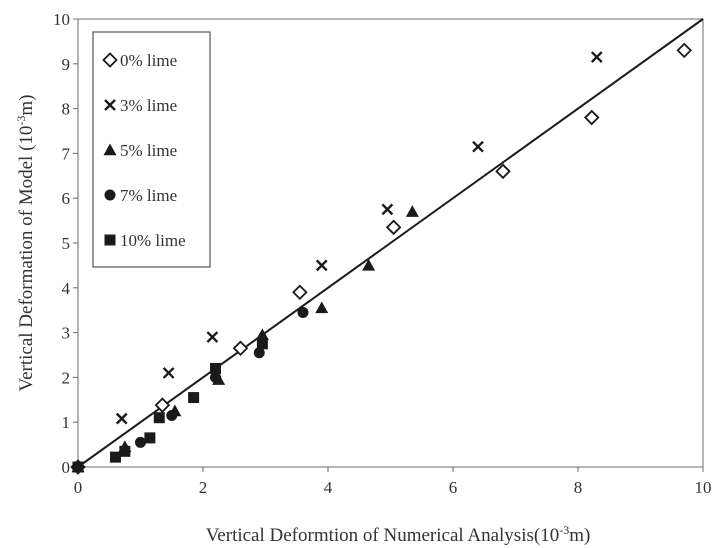  Describe the element at coordinates (110, 149) in the screenshot. I see `legend-marker-triangle` at that location.